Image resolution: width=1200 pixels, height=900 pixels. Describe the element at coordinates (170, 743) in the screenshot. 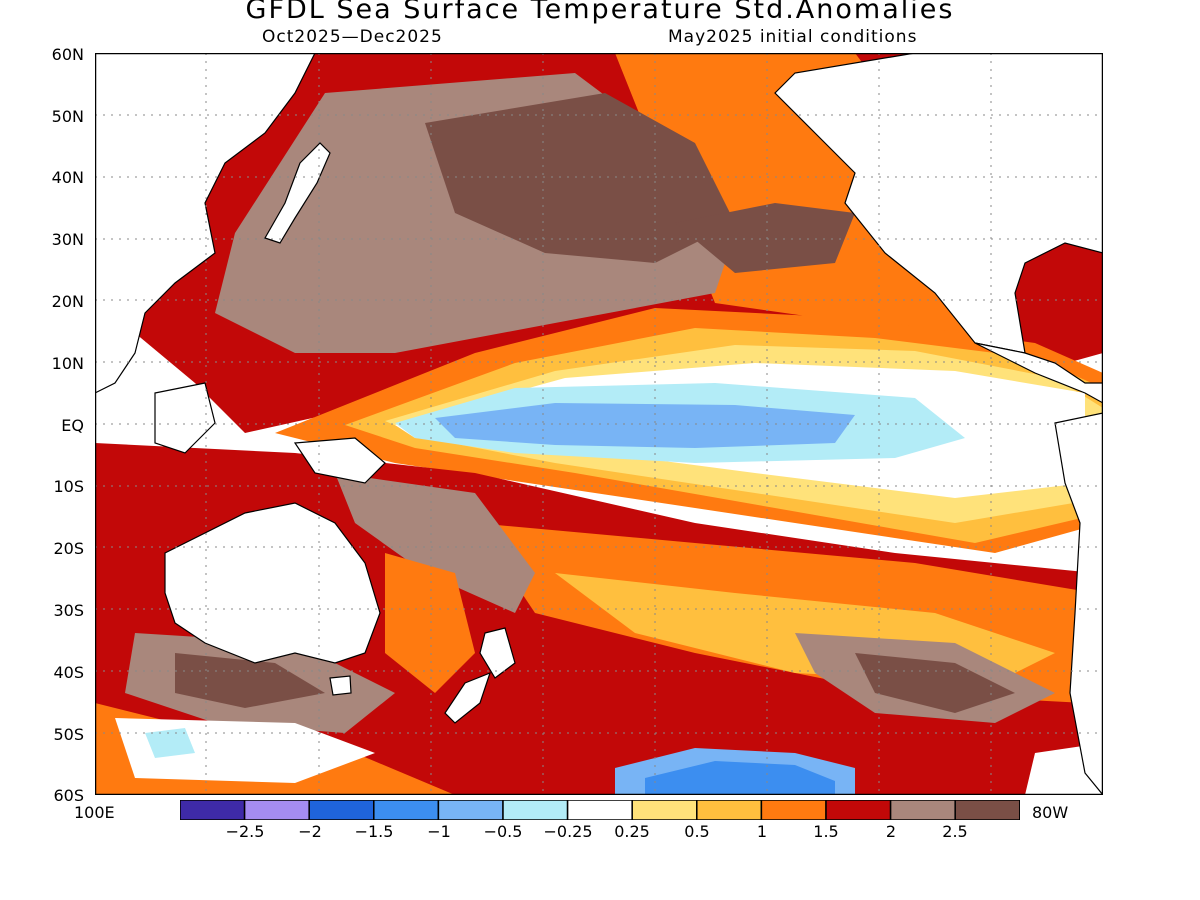

I see `anomaly-region-far-south-cyan` at that location.